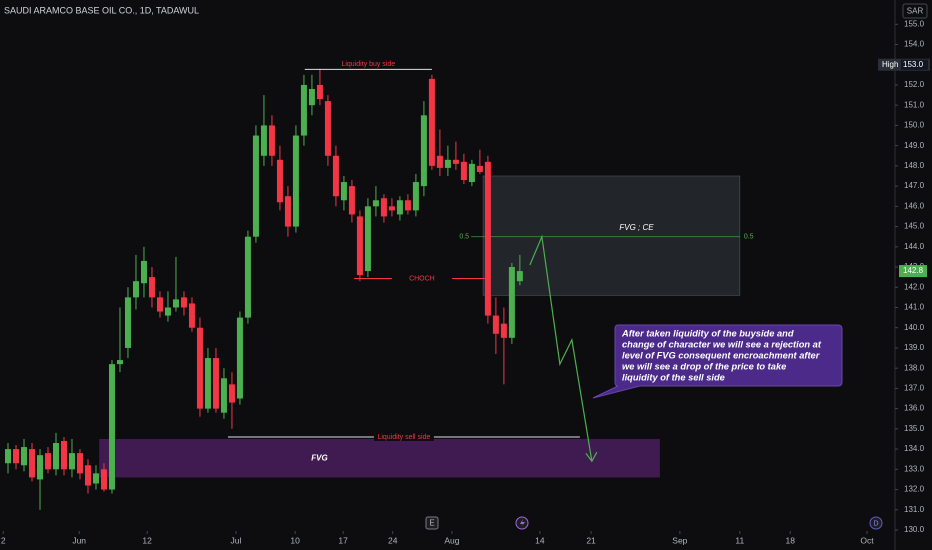 Image resolution: width=932 pixels, height=550 pixels. I want to click on callout-box, so click(717, 361).